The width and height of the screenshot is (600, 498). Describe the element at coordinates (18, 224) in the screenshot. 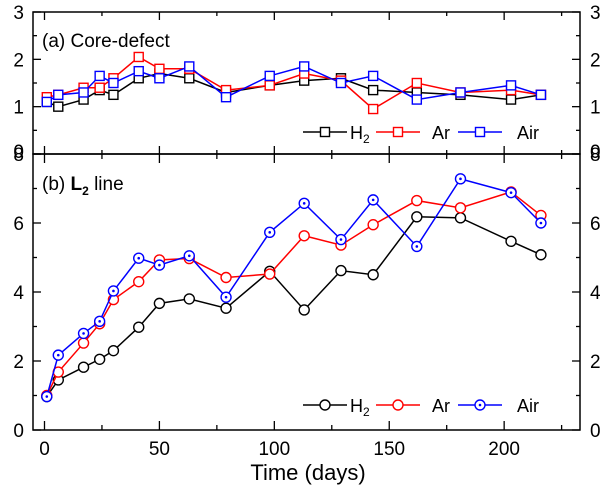

I see `y-tick-label: 6` at that location.